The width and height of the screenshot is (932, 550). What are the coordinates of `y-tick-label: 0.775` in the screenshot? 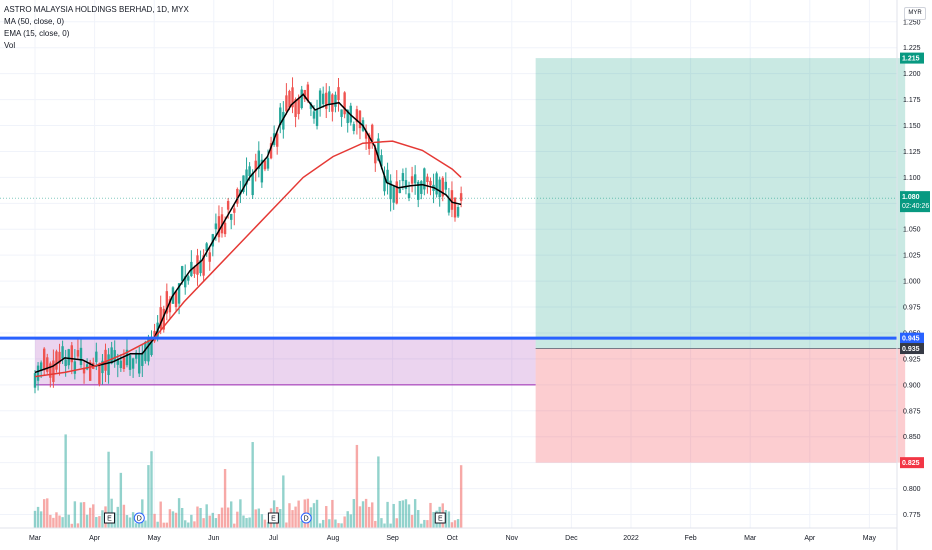 It's located at (912, 515).